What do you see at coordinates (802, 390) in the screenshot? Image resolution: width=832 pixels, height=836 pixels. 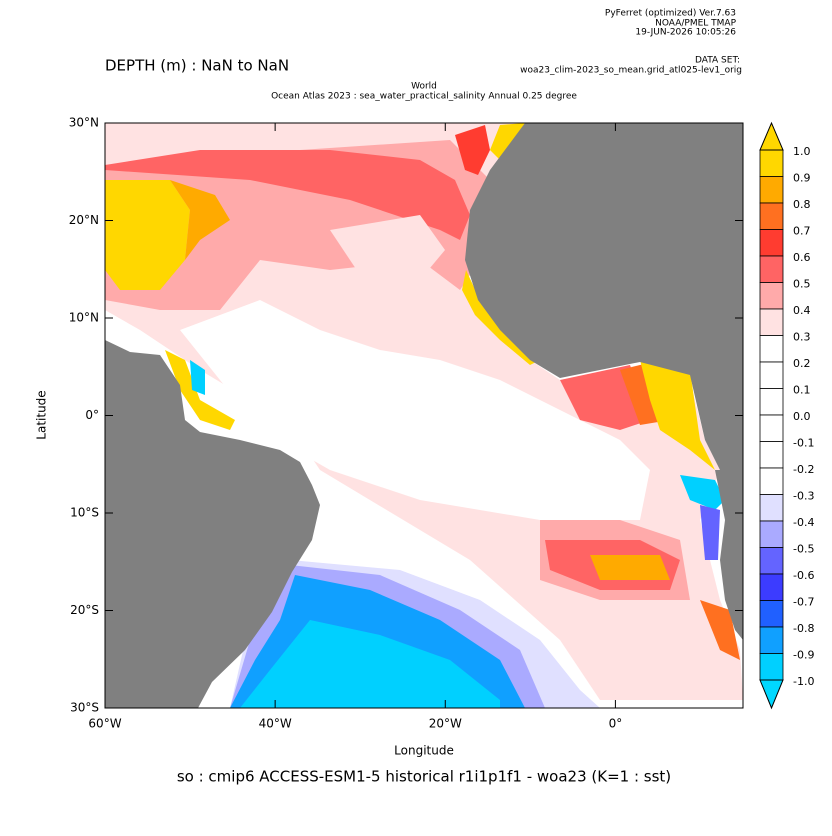 I see `colorbar-label: 0.1` at bounding box center [802, 390].